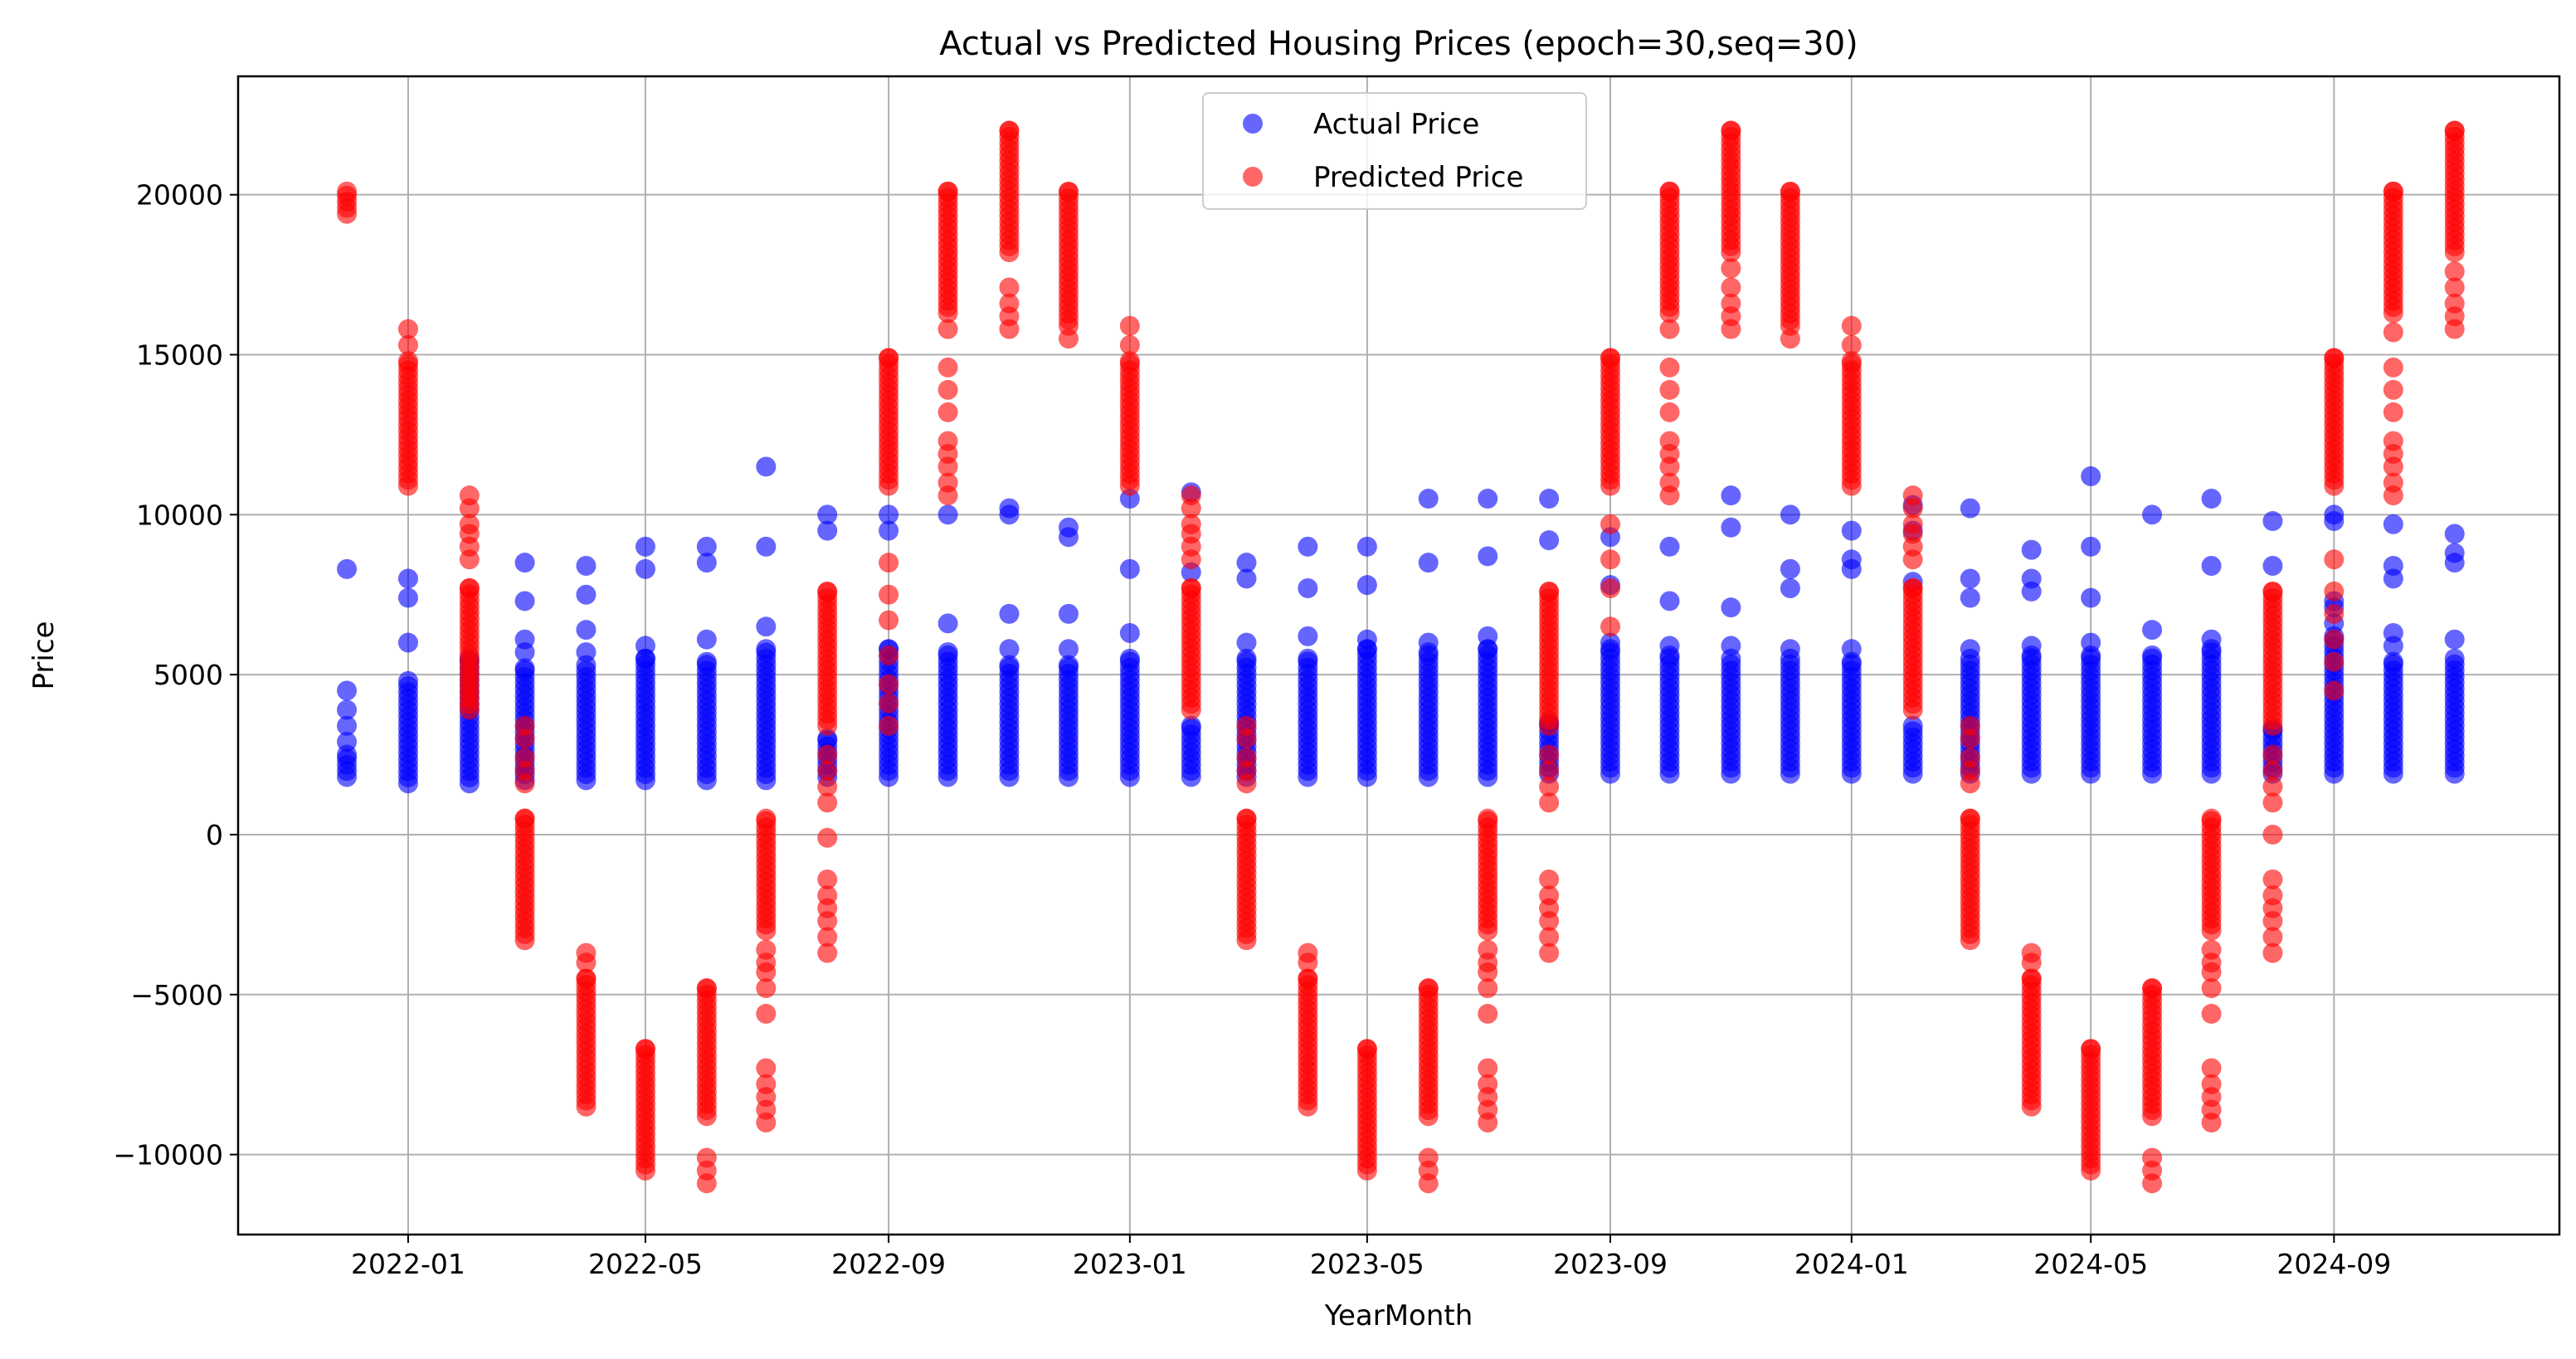 The height and width of the screenshot is (1359, 2576). I want to click on x-tick-label: 2023-09, so click(1610, 1264).